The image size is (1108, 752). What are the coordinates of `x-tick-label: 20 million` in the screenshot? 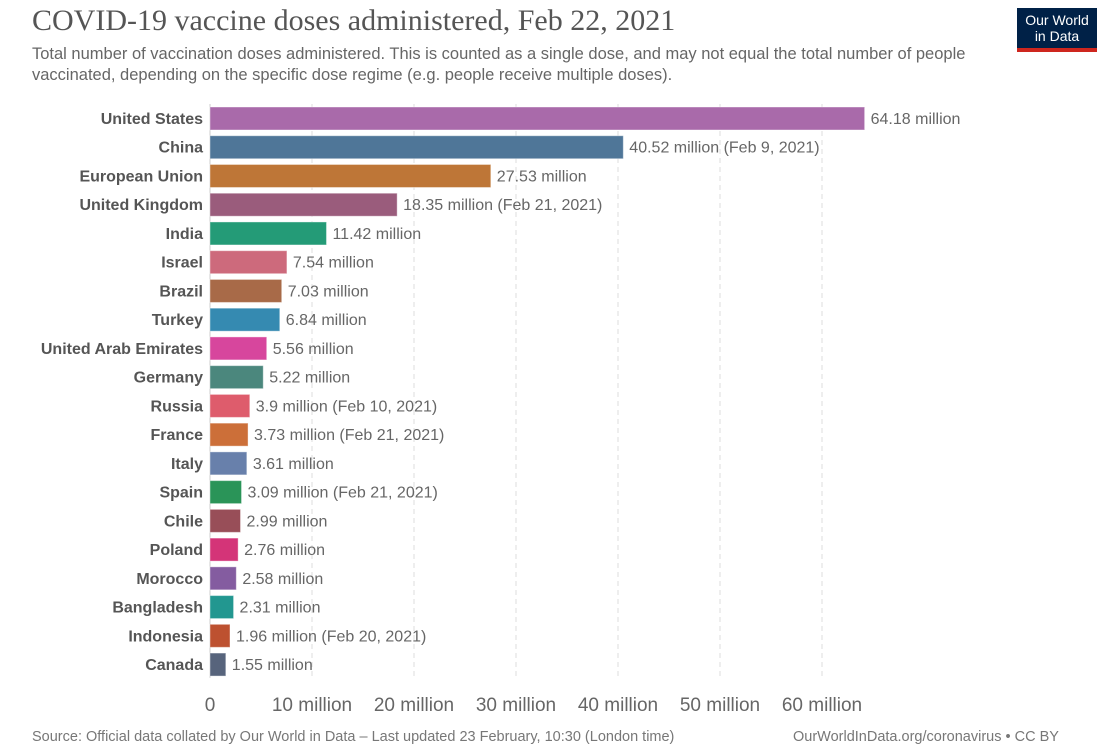 It's located at (414, 705).